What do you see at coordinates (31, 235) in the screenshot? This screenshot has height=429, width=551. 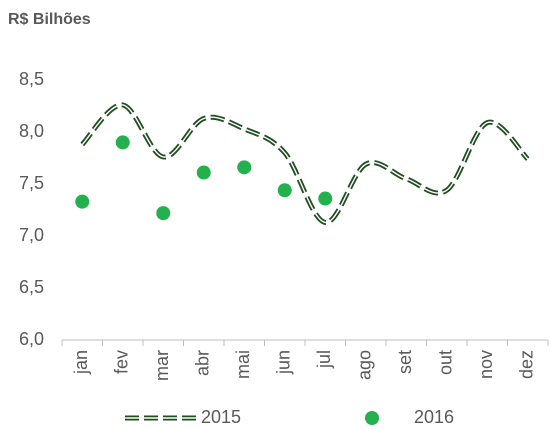 I see `y-tick-label: 7,0` at bounding box center [31, 235].